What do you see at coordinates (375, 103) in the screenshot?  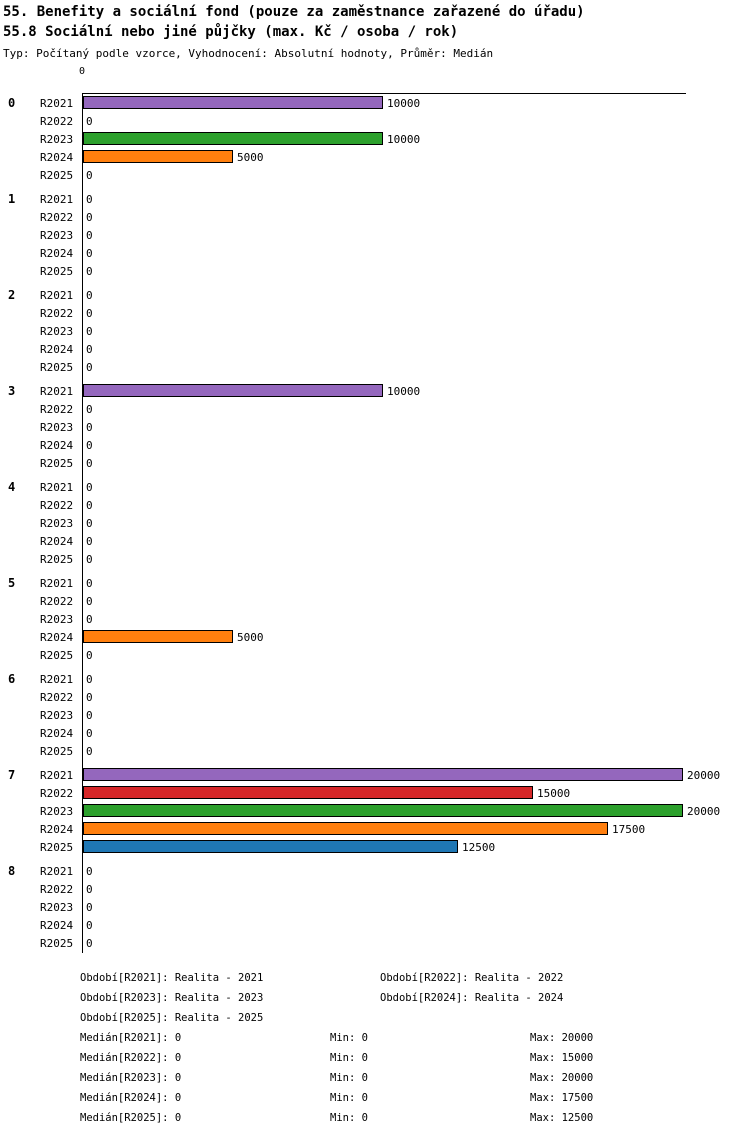 I see `bar-row: 0 R2021 10000` at bounding box center [375, 103].